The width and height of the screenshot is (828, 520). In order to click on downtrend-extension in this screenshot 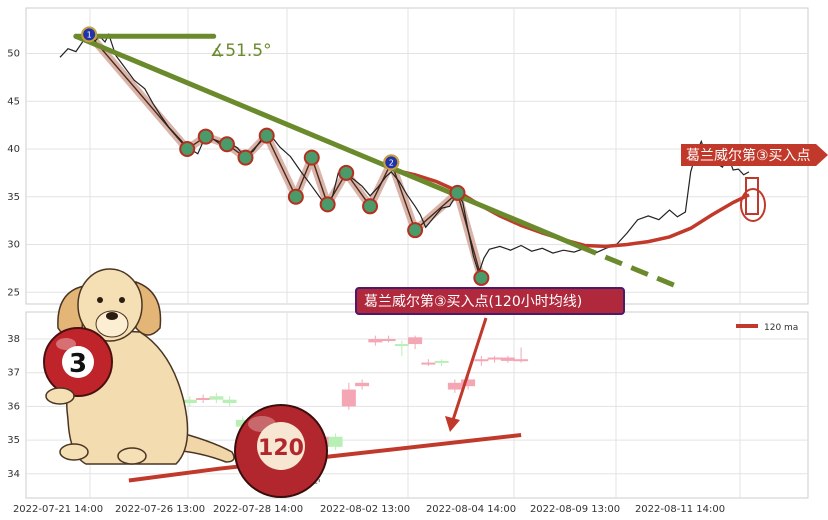, I will do `click(628, 266)`.